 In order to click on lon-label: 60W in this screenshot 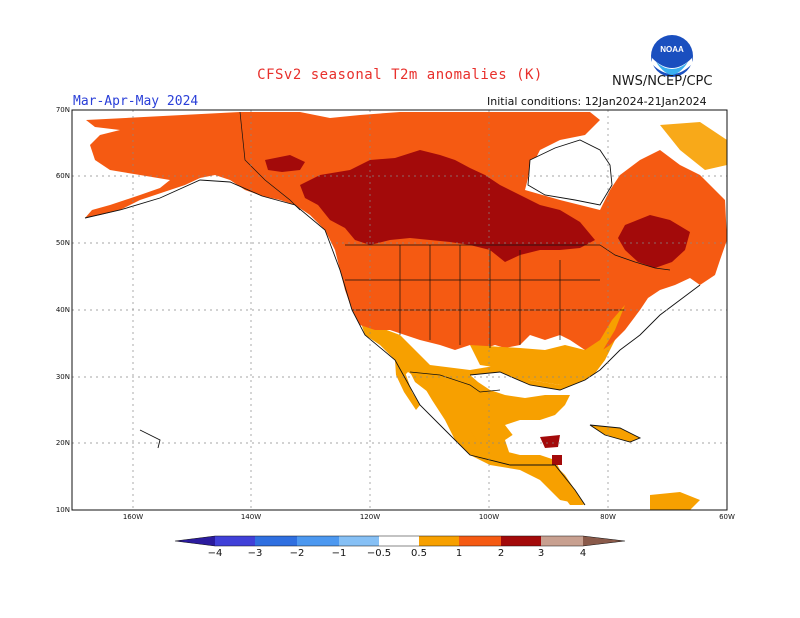, I will do `click(727, 517)`.